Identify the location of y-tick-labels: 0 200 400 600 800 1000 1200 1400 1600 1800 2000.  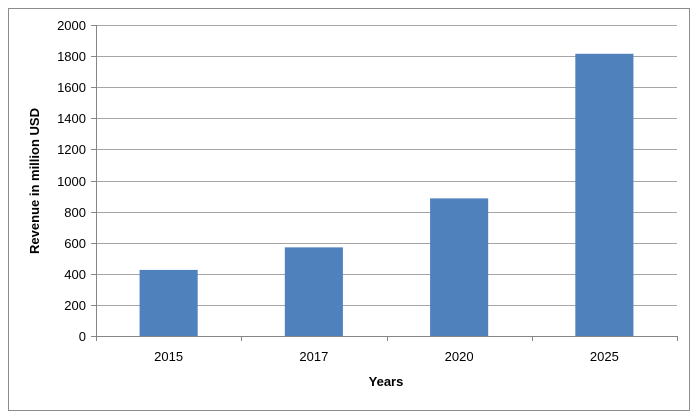
(71, 181).